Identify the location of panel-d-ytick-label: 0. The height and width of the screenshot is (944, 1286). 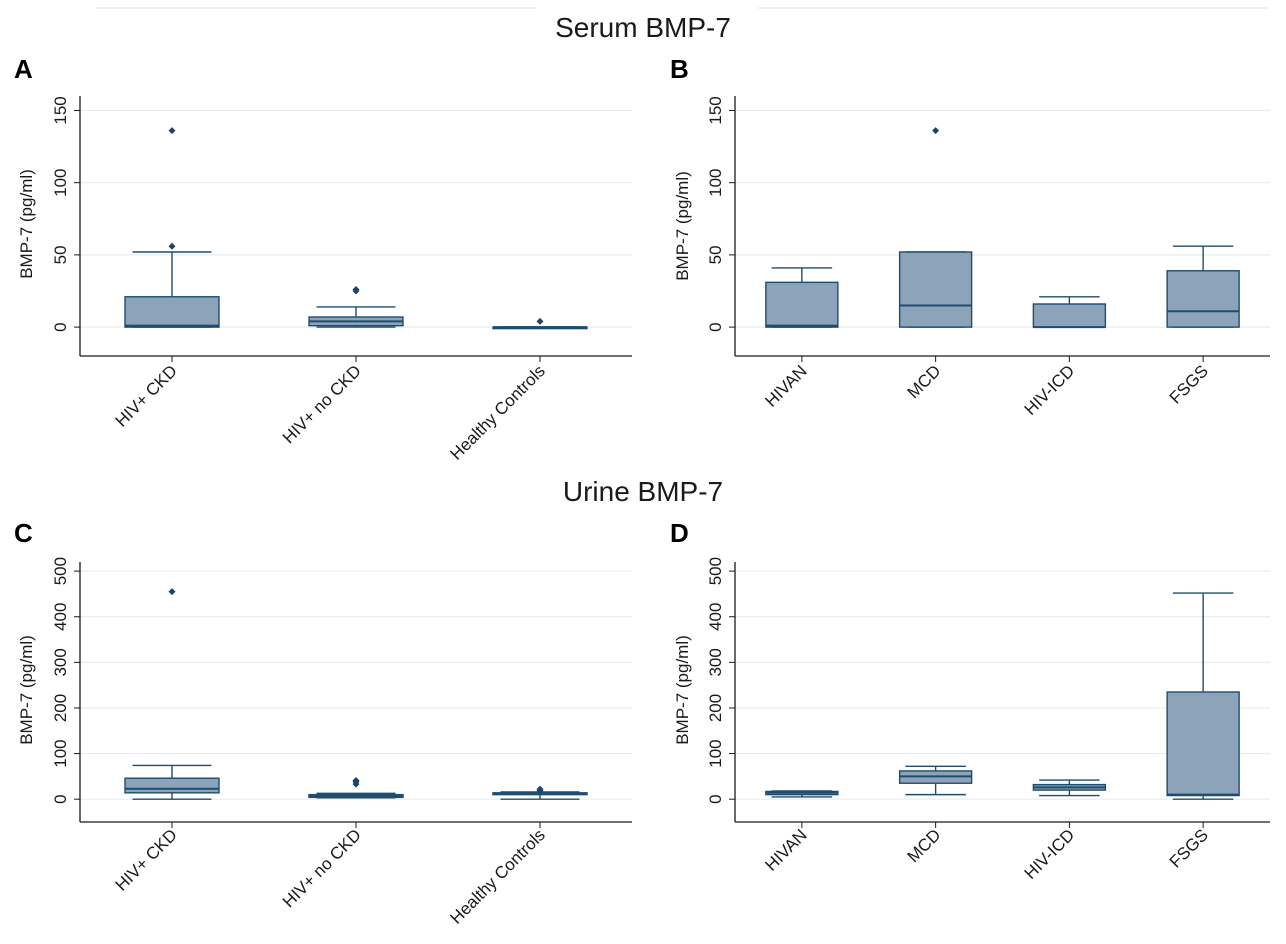
(715, 798).